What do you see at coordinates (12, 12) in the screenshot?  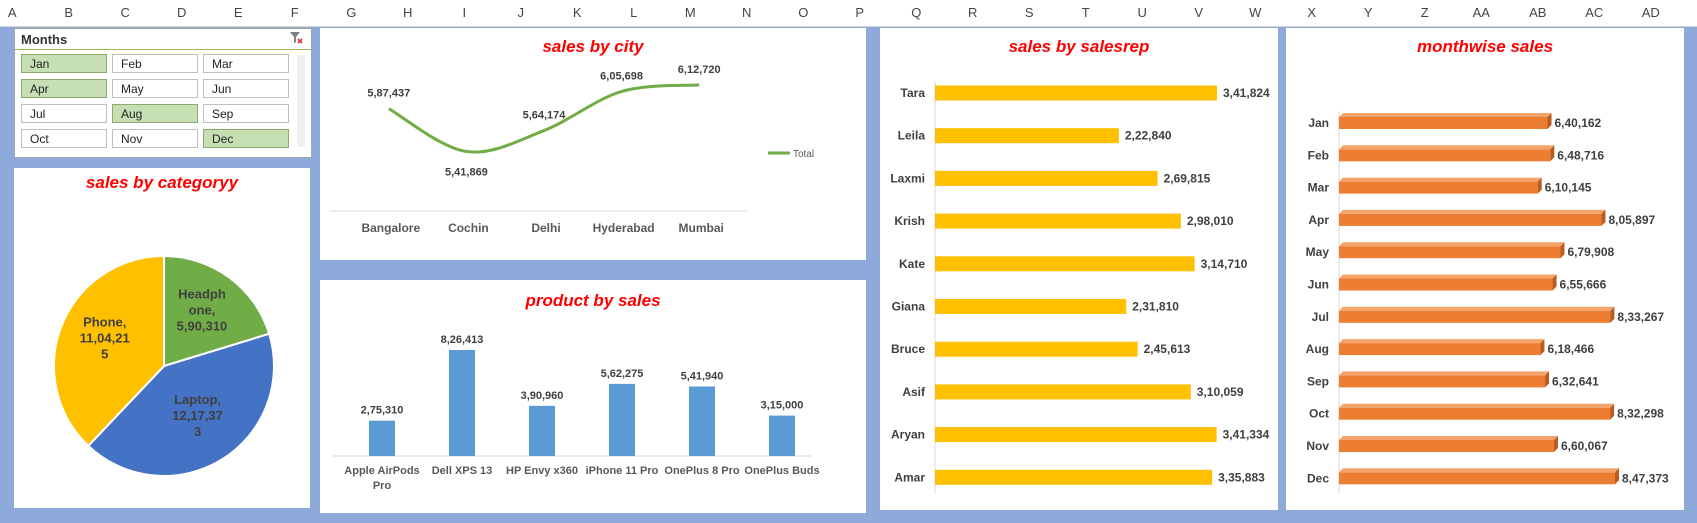 I see `column-header-a: A` at bounding box center [12, 12].